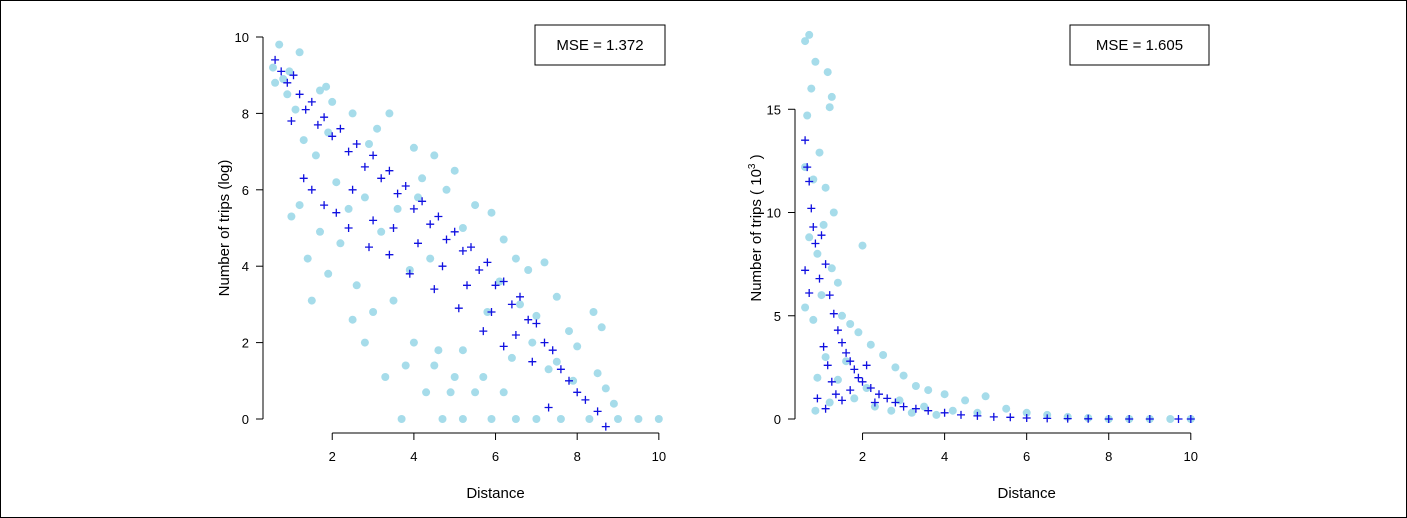 The image size is (1407, 518). I want to click on y-tick-label: 15, so click(774, 109).